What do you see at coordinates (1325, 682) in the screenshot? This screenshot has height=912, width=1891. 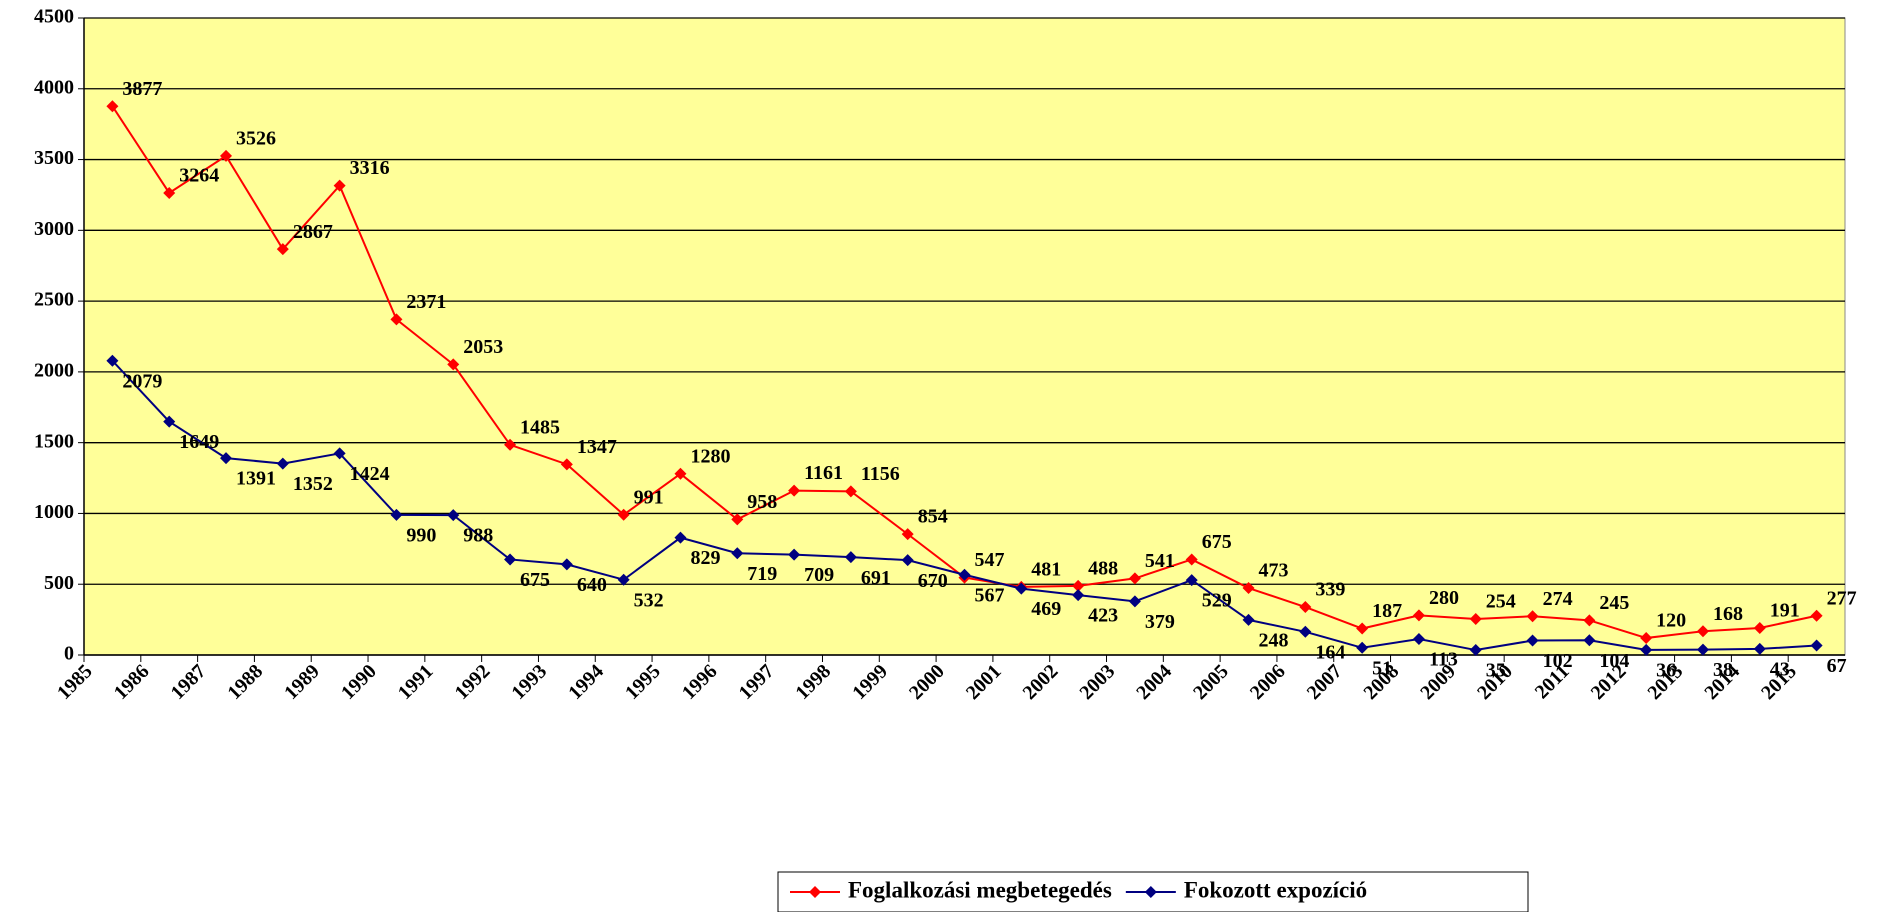 I see `x-tick-label: 2007` at bounding box center [1325, 682].